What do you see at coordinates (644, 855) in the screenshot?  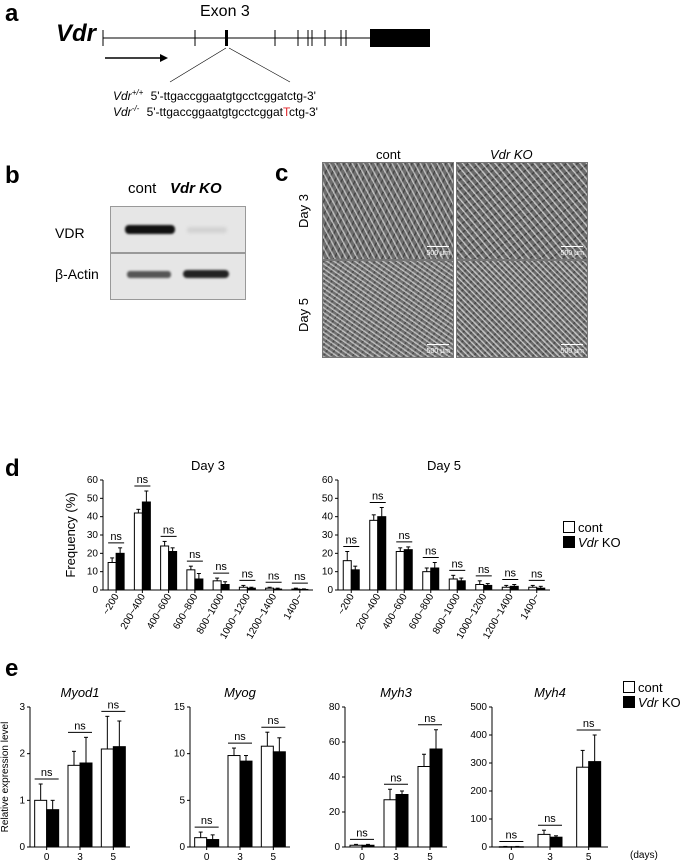 I see `days-unit: (days)` at bounding box center [644, 855].